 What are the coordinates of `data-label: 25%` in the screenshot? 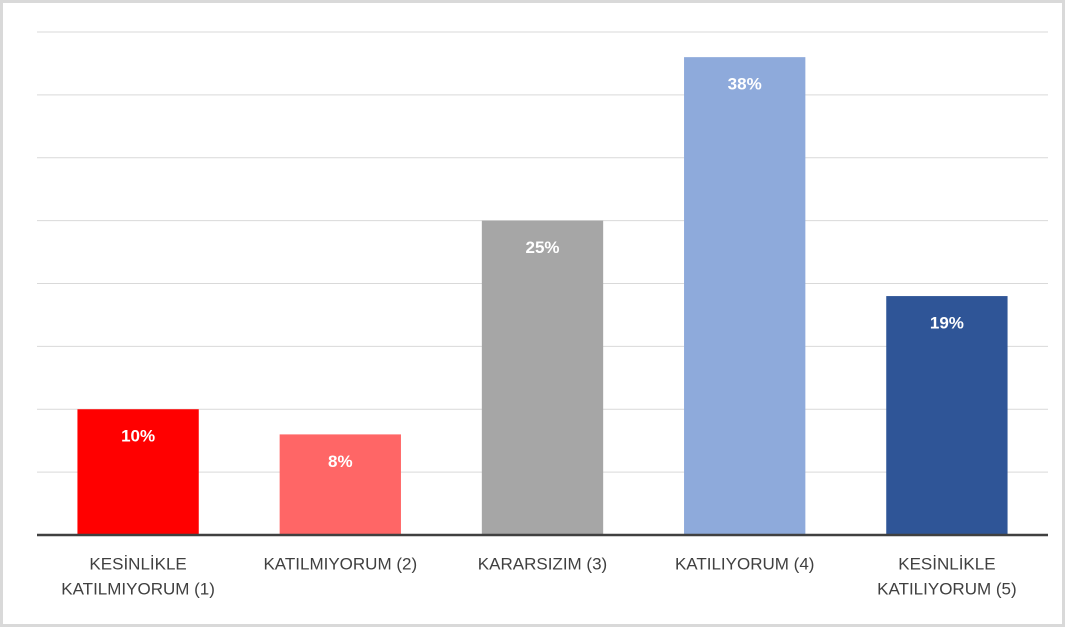 It's located at (542, 247).